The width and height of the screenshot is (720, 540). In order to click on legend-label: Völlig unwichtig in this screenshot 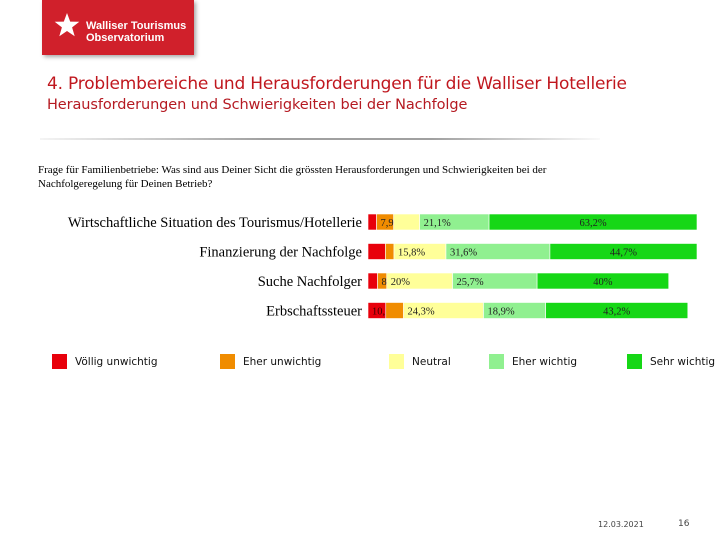, I will do `click(116, 362)`.